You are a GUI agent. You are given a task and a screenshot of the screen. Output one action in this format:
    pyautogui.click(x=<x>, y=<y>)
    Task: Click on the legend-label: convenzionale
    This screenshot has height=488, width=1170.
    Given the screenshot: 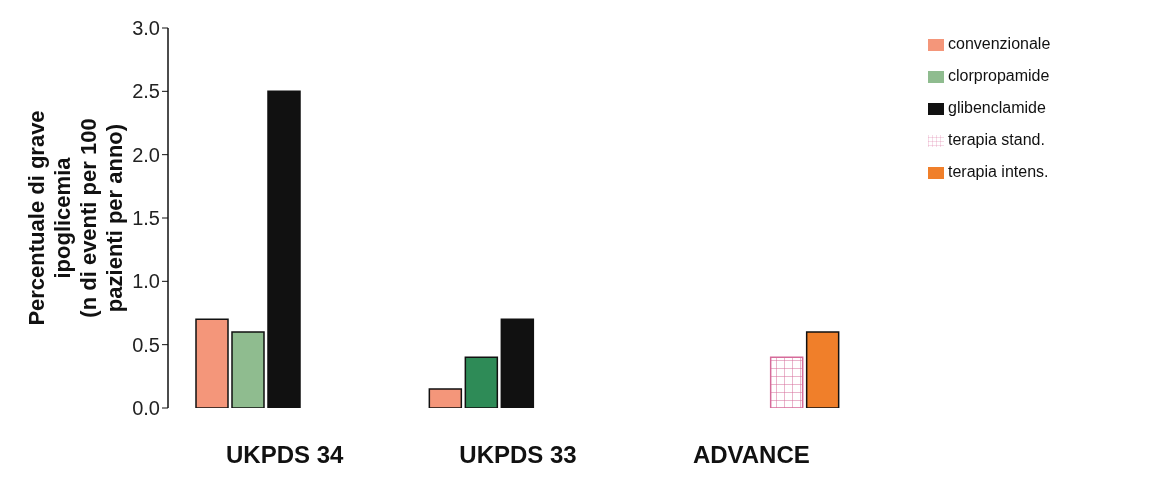 What is the action you would take?
    pyautogui.click(x=999, y=43)
    